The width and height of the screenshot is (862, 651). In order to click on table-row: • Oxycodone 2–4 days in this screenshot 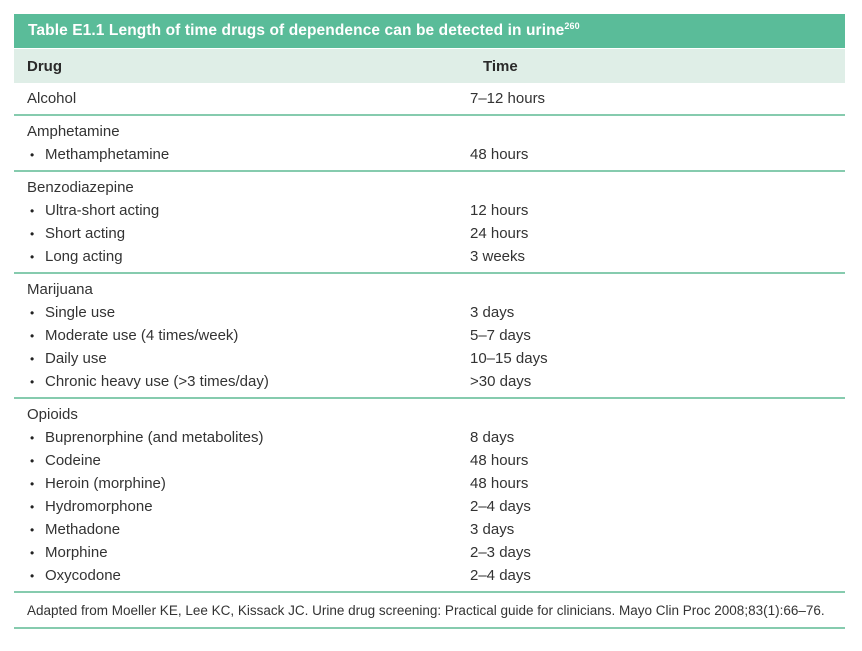, I will do `click(429, 575)`.